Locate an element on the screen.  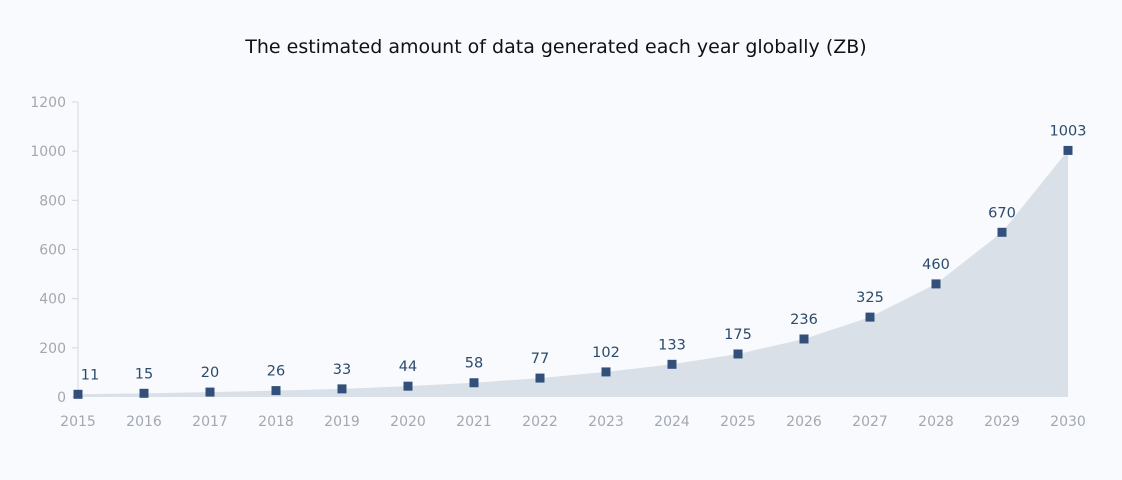
x-tick-label: 2015 is located at coordinates (78, 422).